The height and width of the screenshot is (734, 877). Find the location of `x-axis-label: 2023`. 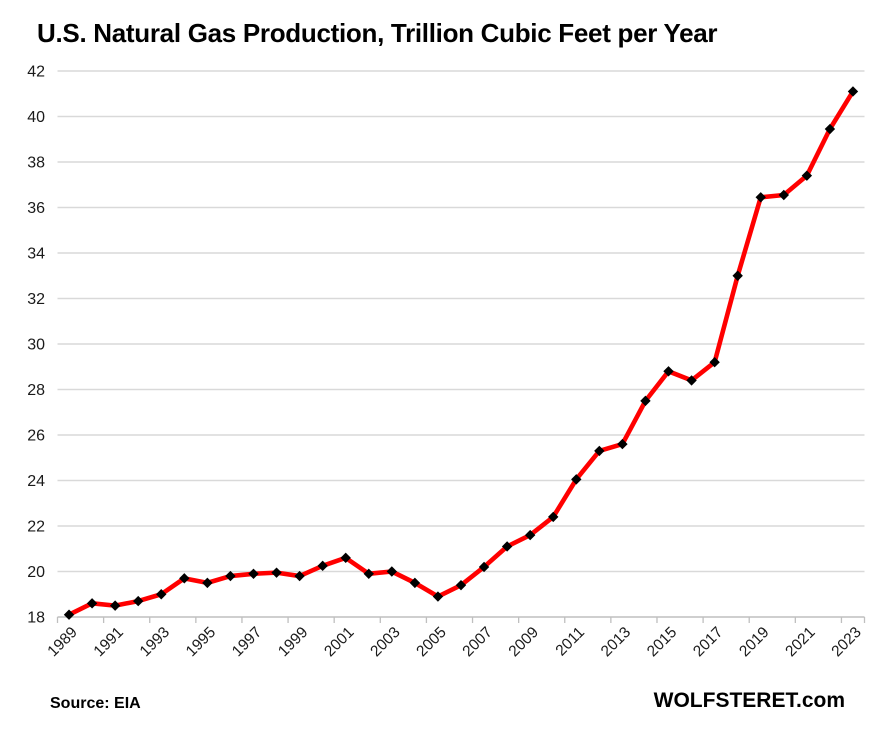

x-axis-label: 2023 is located at coordinates (846, 642).